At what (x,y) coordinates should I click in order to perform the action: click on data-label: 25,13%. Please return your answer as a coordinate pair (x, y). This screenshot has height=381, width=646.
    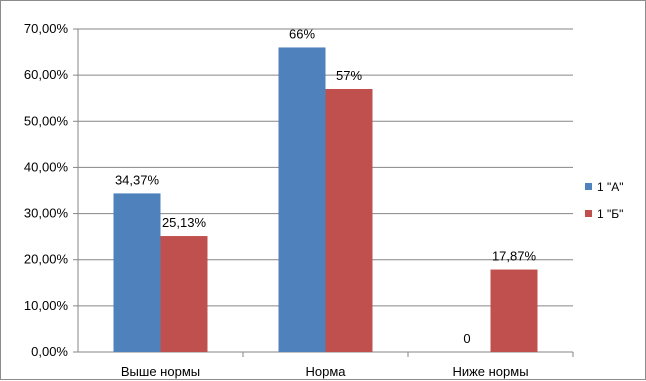
    Looking at the image, I should click on (184, 222).